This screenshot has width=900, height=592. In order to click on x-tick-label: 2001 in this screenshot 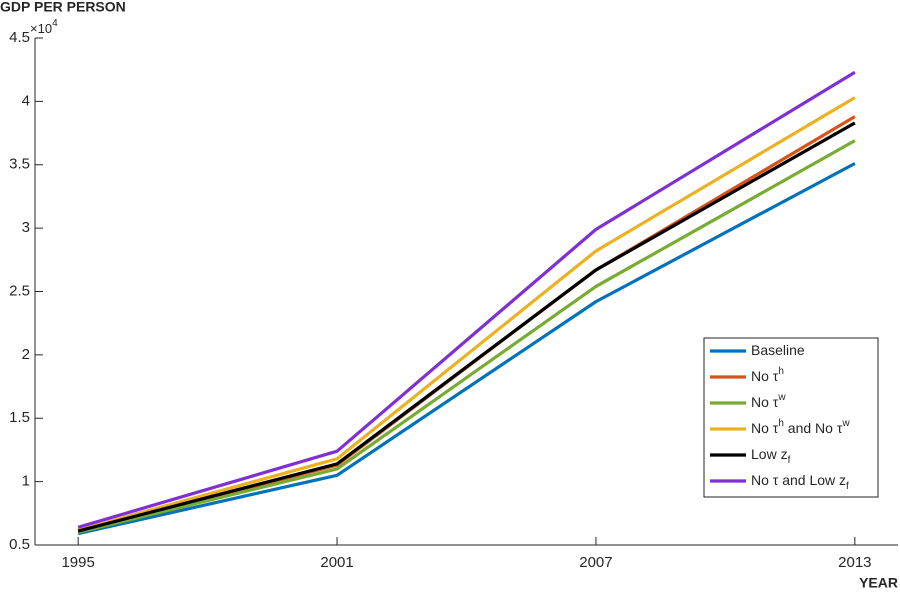, I will do `click(336, 562)`.